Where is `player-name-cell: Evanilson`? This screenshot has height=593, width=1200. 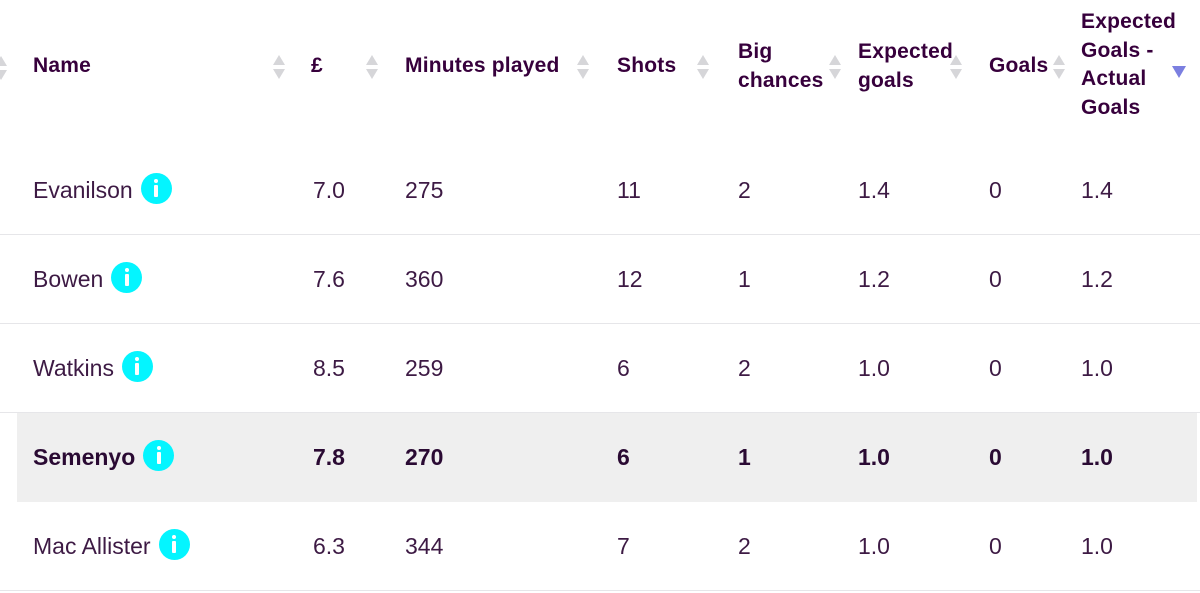 player-name-cell: Evanilson is located at coordinates (102, 190).